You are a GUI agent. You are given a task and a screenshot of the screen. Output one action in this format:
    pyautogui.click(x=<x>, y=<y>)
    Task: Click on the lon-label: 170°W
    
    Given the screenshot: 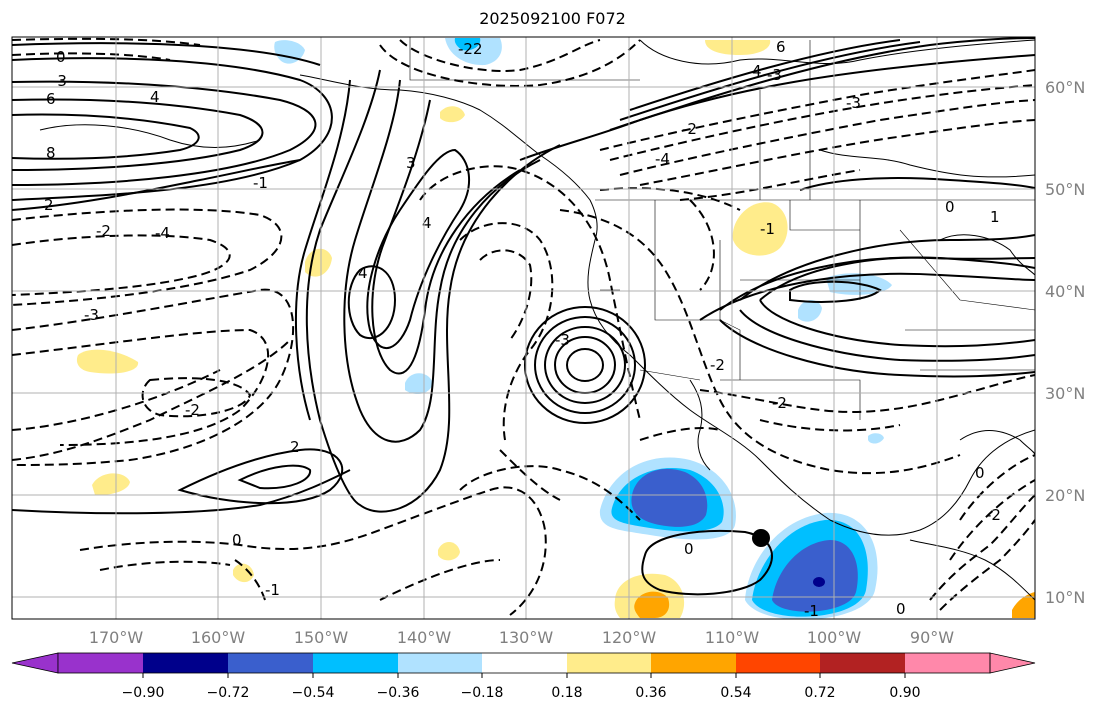 What is the action you would take?
    pyautogui.click(x=116, y=637)
    